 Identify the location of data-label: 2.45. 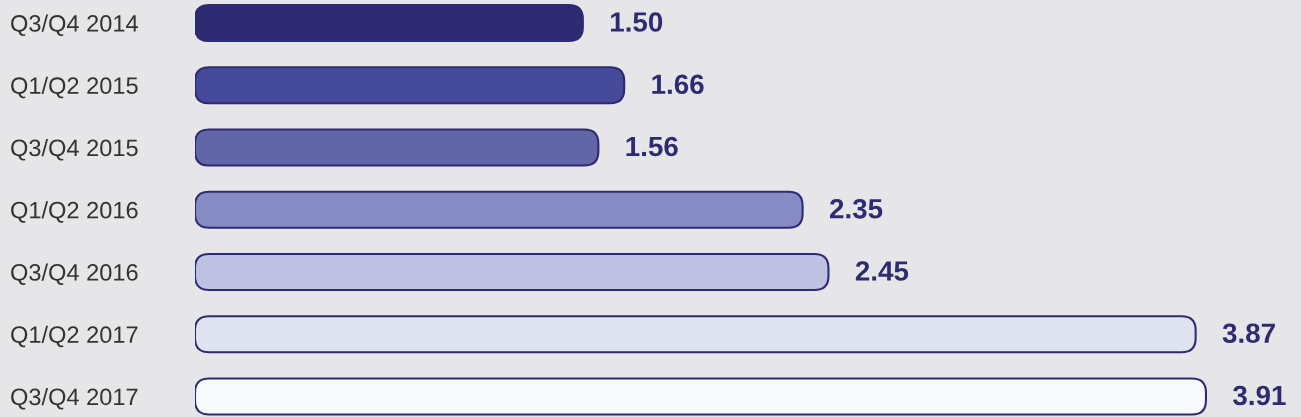
(882, 271).